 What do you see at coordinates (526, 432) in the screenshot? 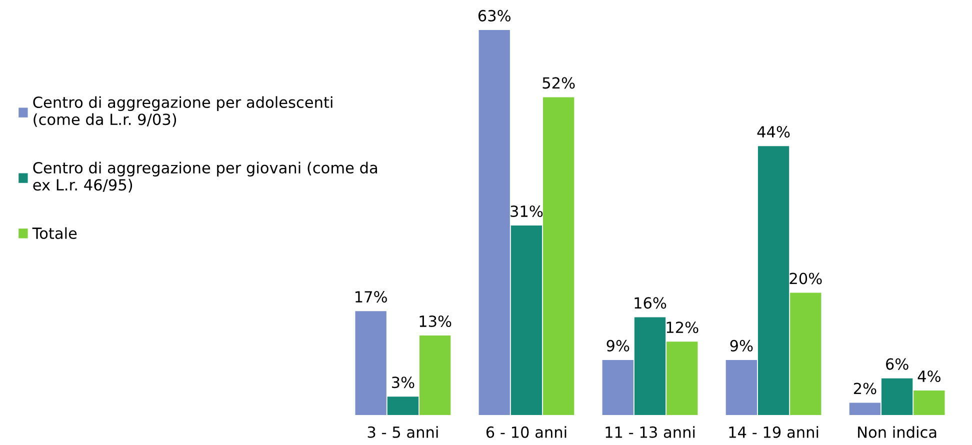
I see `x-tick-label: 6 - 10 anni` at bounding box center [526, 432].